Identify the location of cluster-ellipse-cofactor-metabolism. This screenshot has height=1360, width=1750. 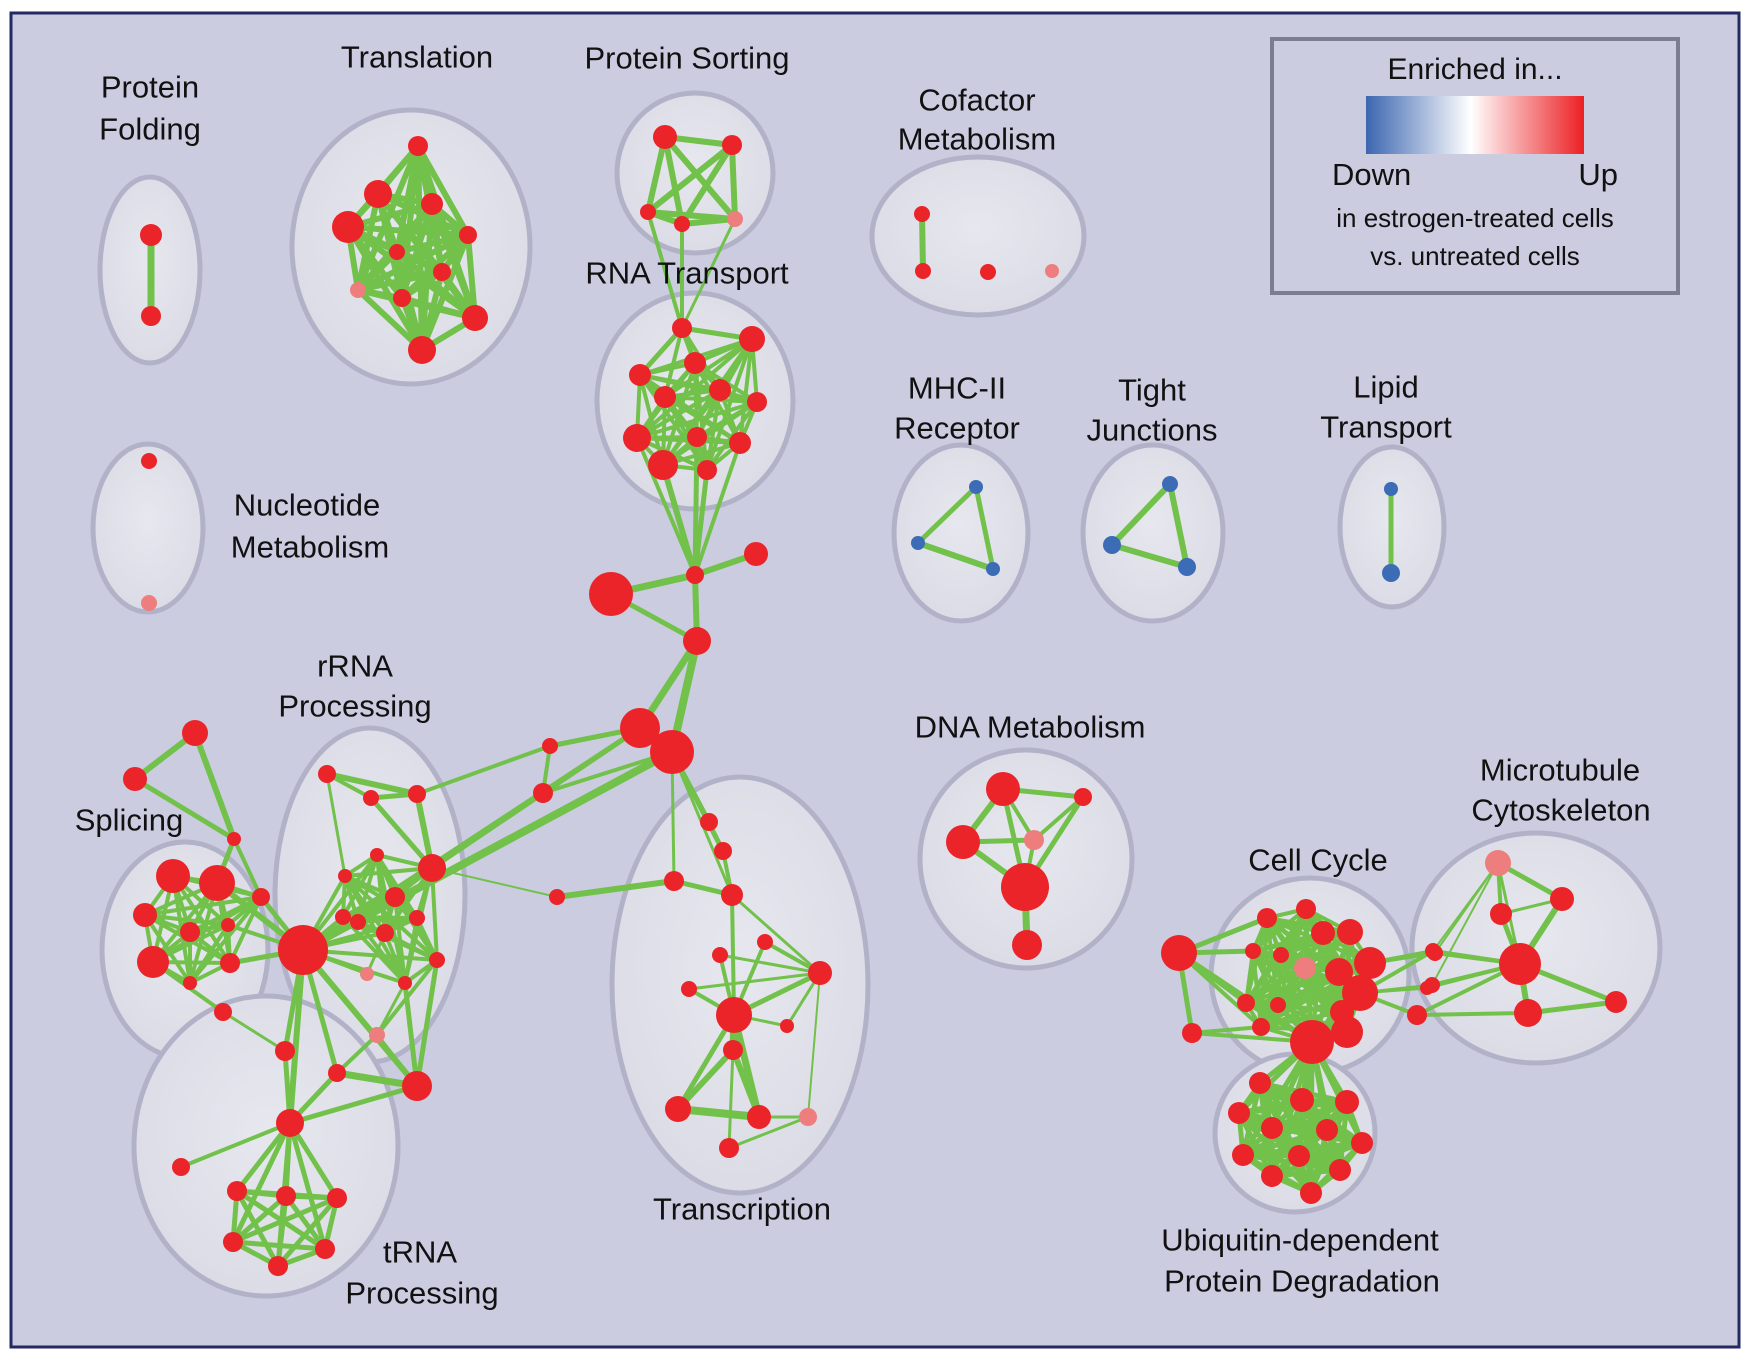
(978, 236).